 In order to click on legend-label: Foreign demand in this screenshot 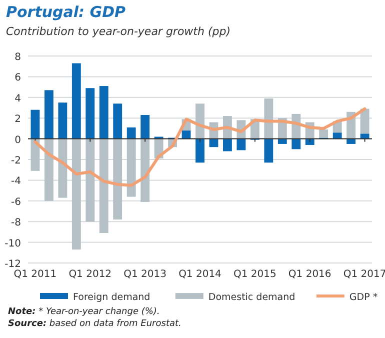, I will do `click(111, 297)`.